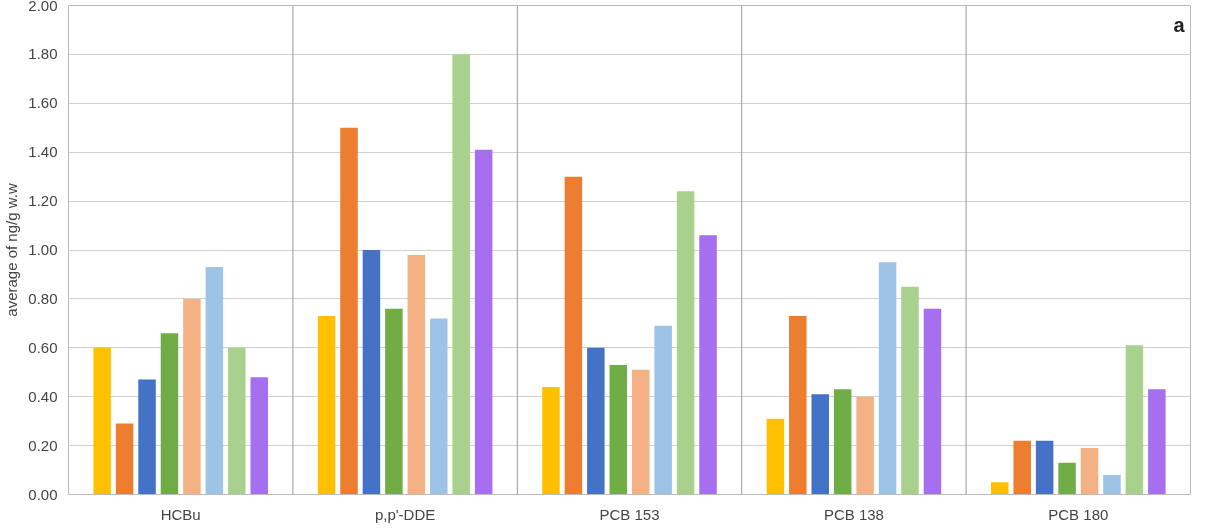  I want to click on y-tick-label: 1.40, so click(43, 152).